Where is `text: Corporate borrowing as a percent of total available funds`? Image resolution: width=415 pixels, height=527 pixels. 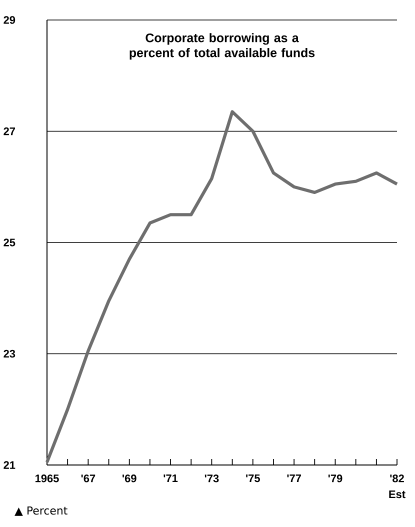 text: Corporate borrowing as a percent of total available funds is located at coordinates (222, 46).